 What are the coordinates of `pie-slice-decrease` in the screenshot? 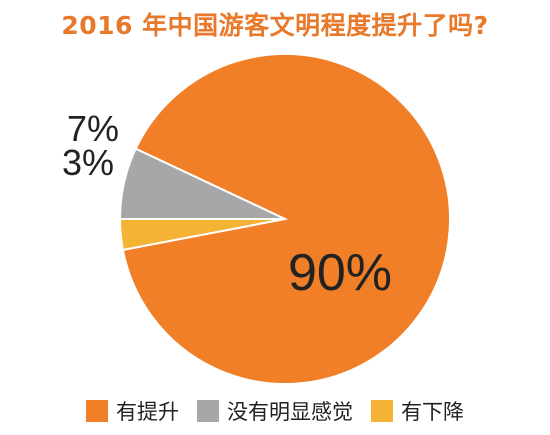 It's located at (202, 235).